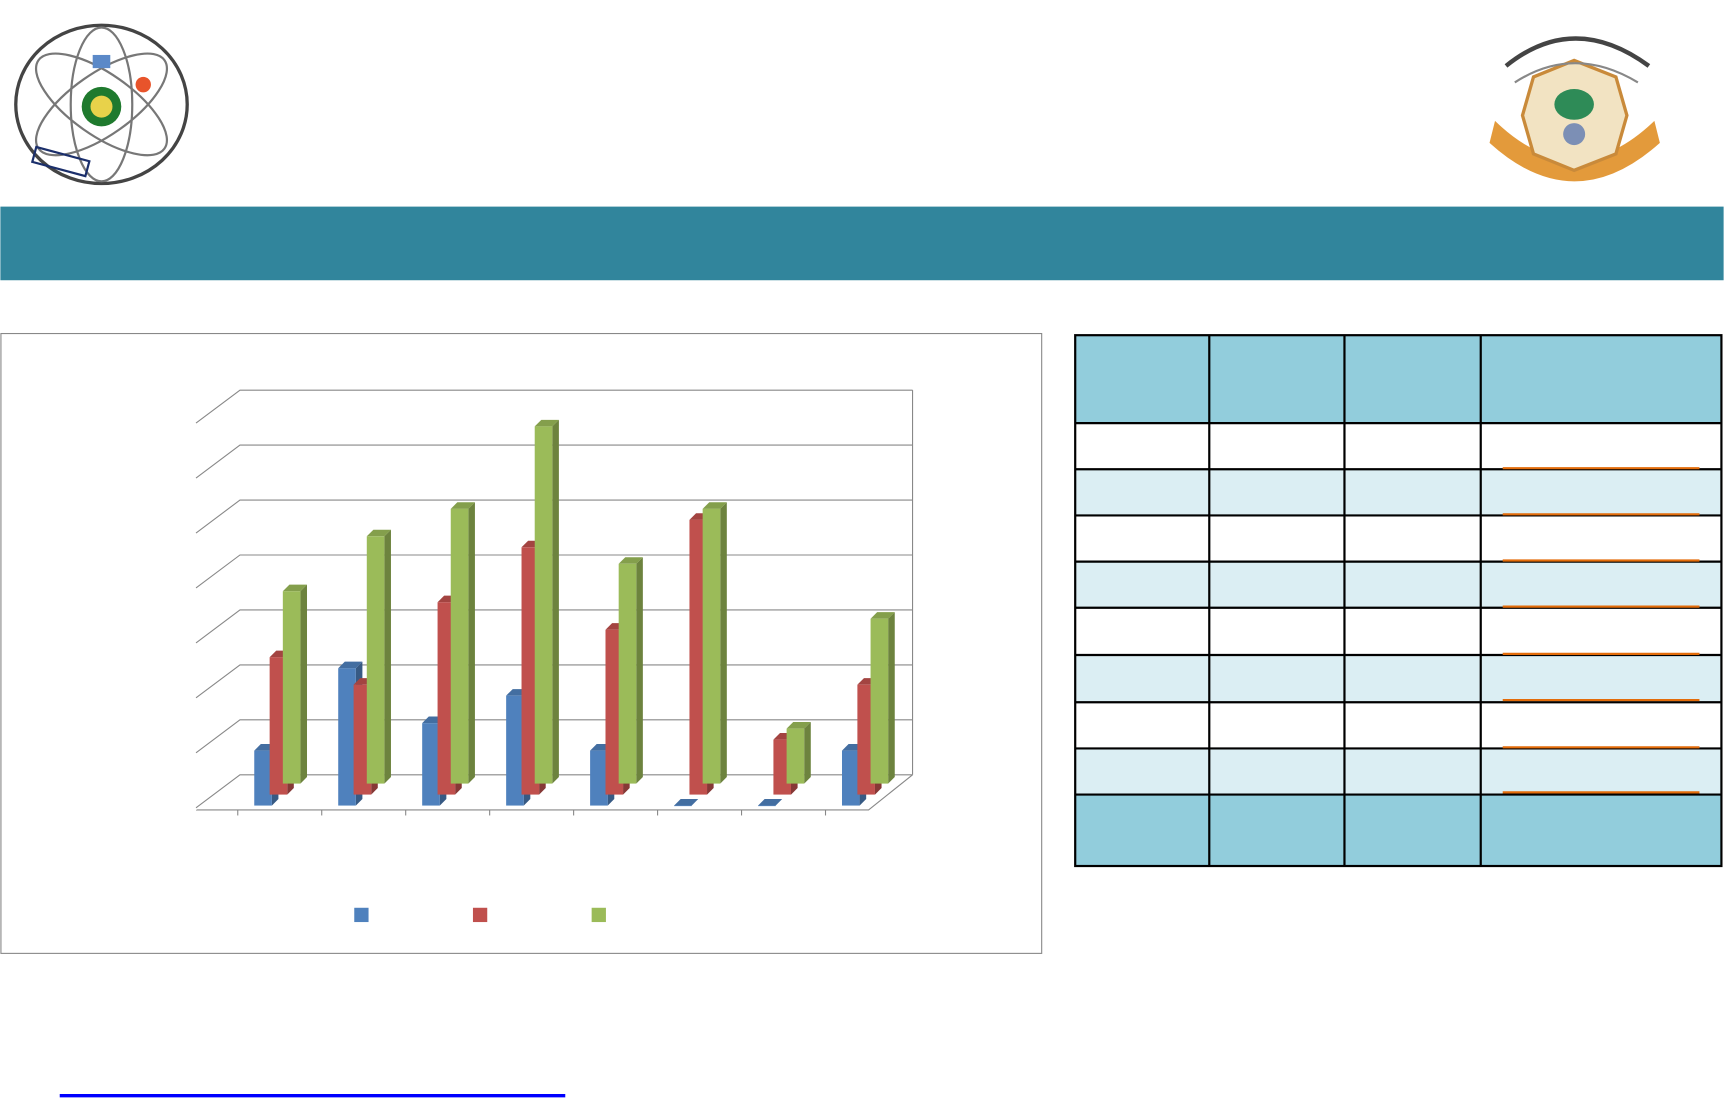  What do you see at coordinates (1398, 379) in the screenshot?
I see `table-header` at bounding box center [1398, 379].